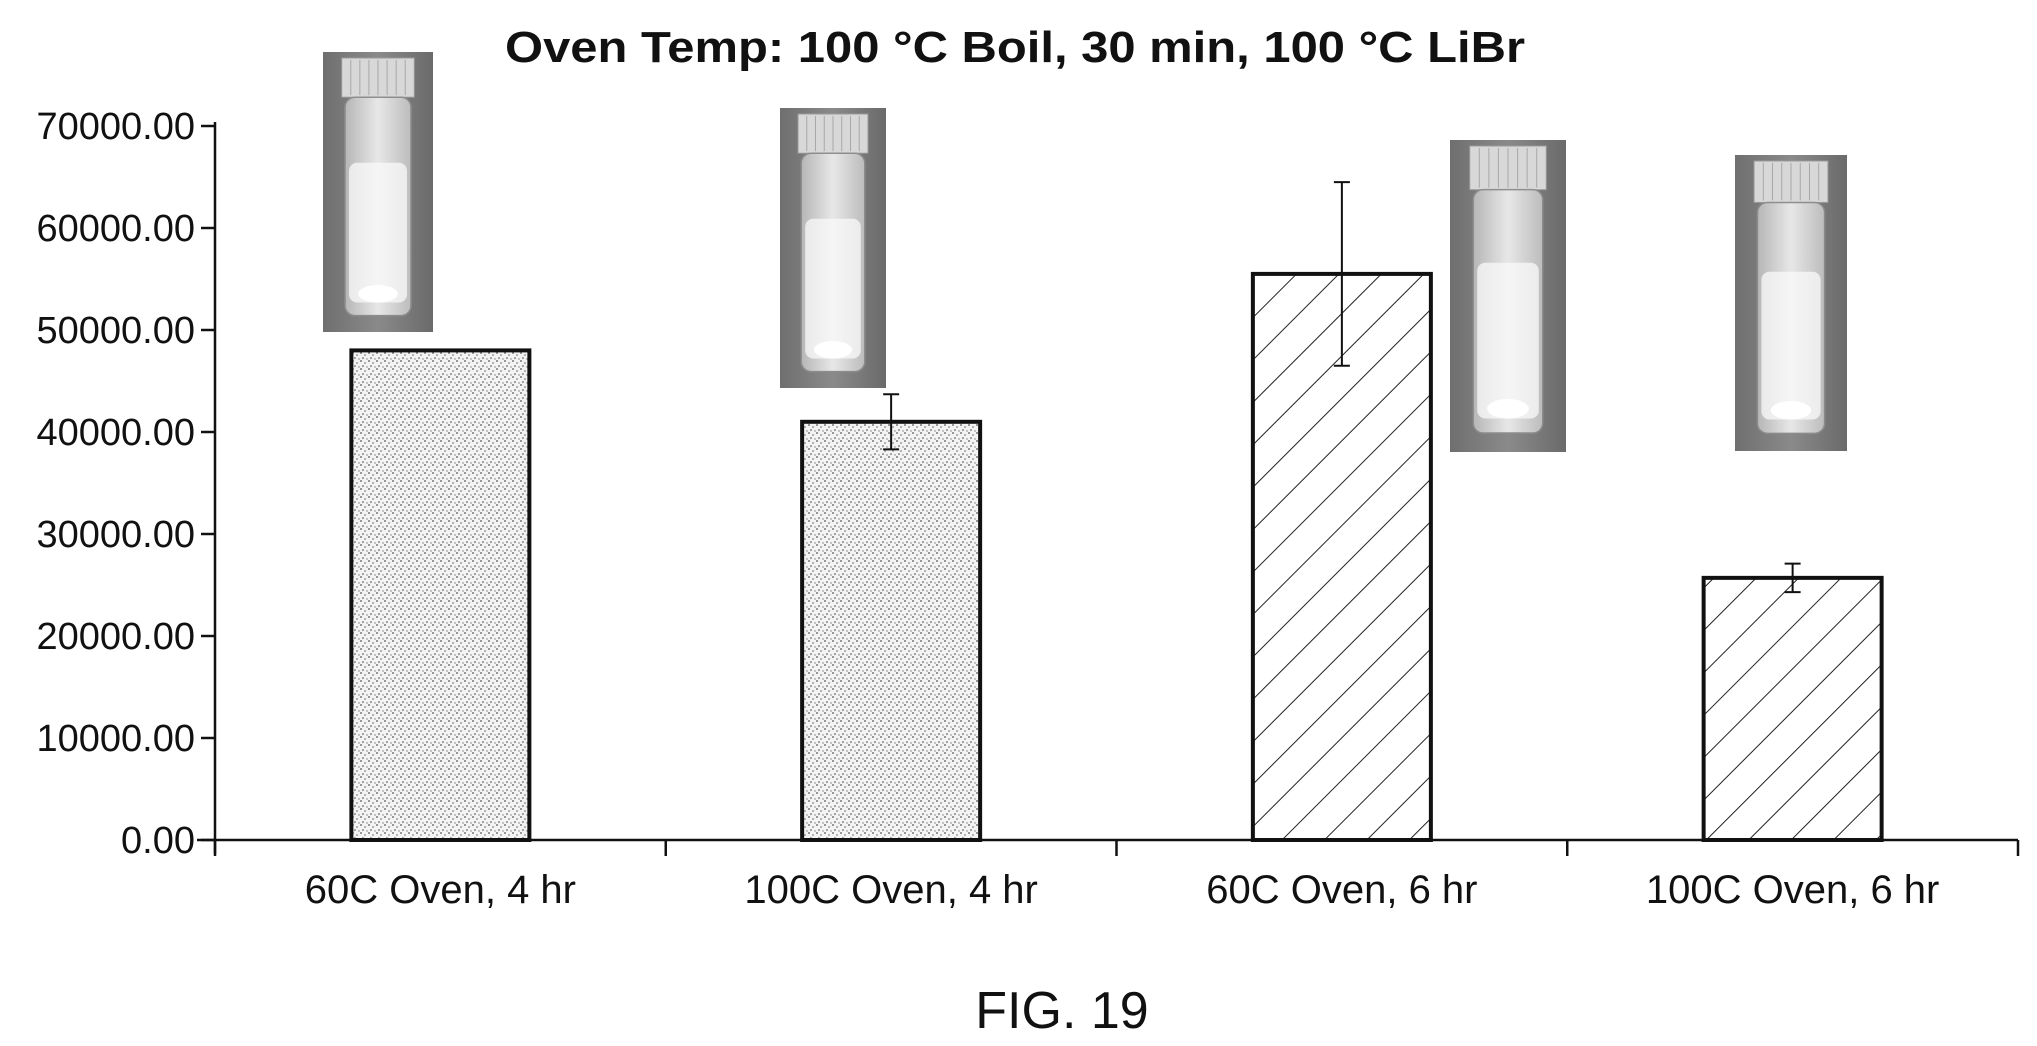 The width and height of the screenshot is (2037, 1046). I want to click on y-tick-label: 10000.00, so click(116, 739).